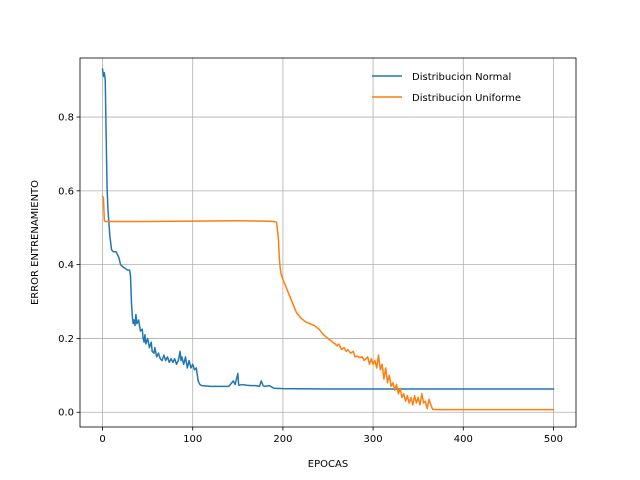  I want to click on x-tick-label: 300, so click(373, 439).